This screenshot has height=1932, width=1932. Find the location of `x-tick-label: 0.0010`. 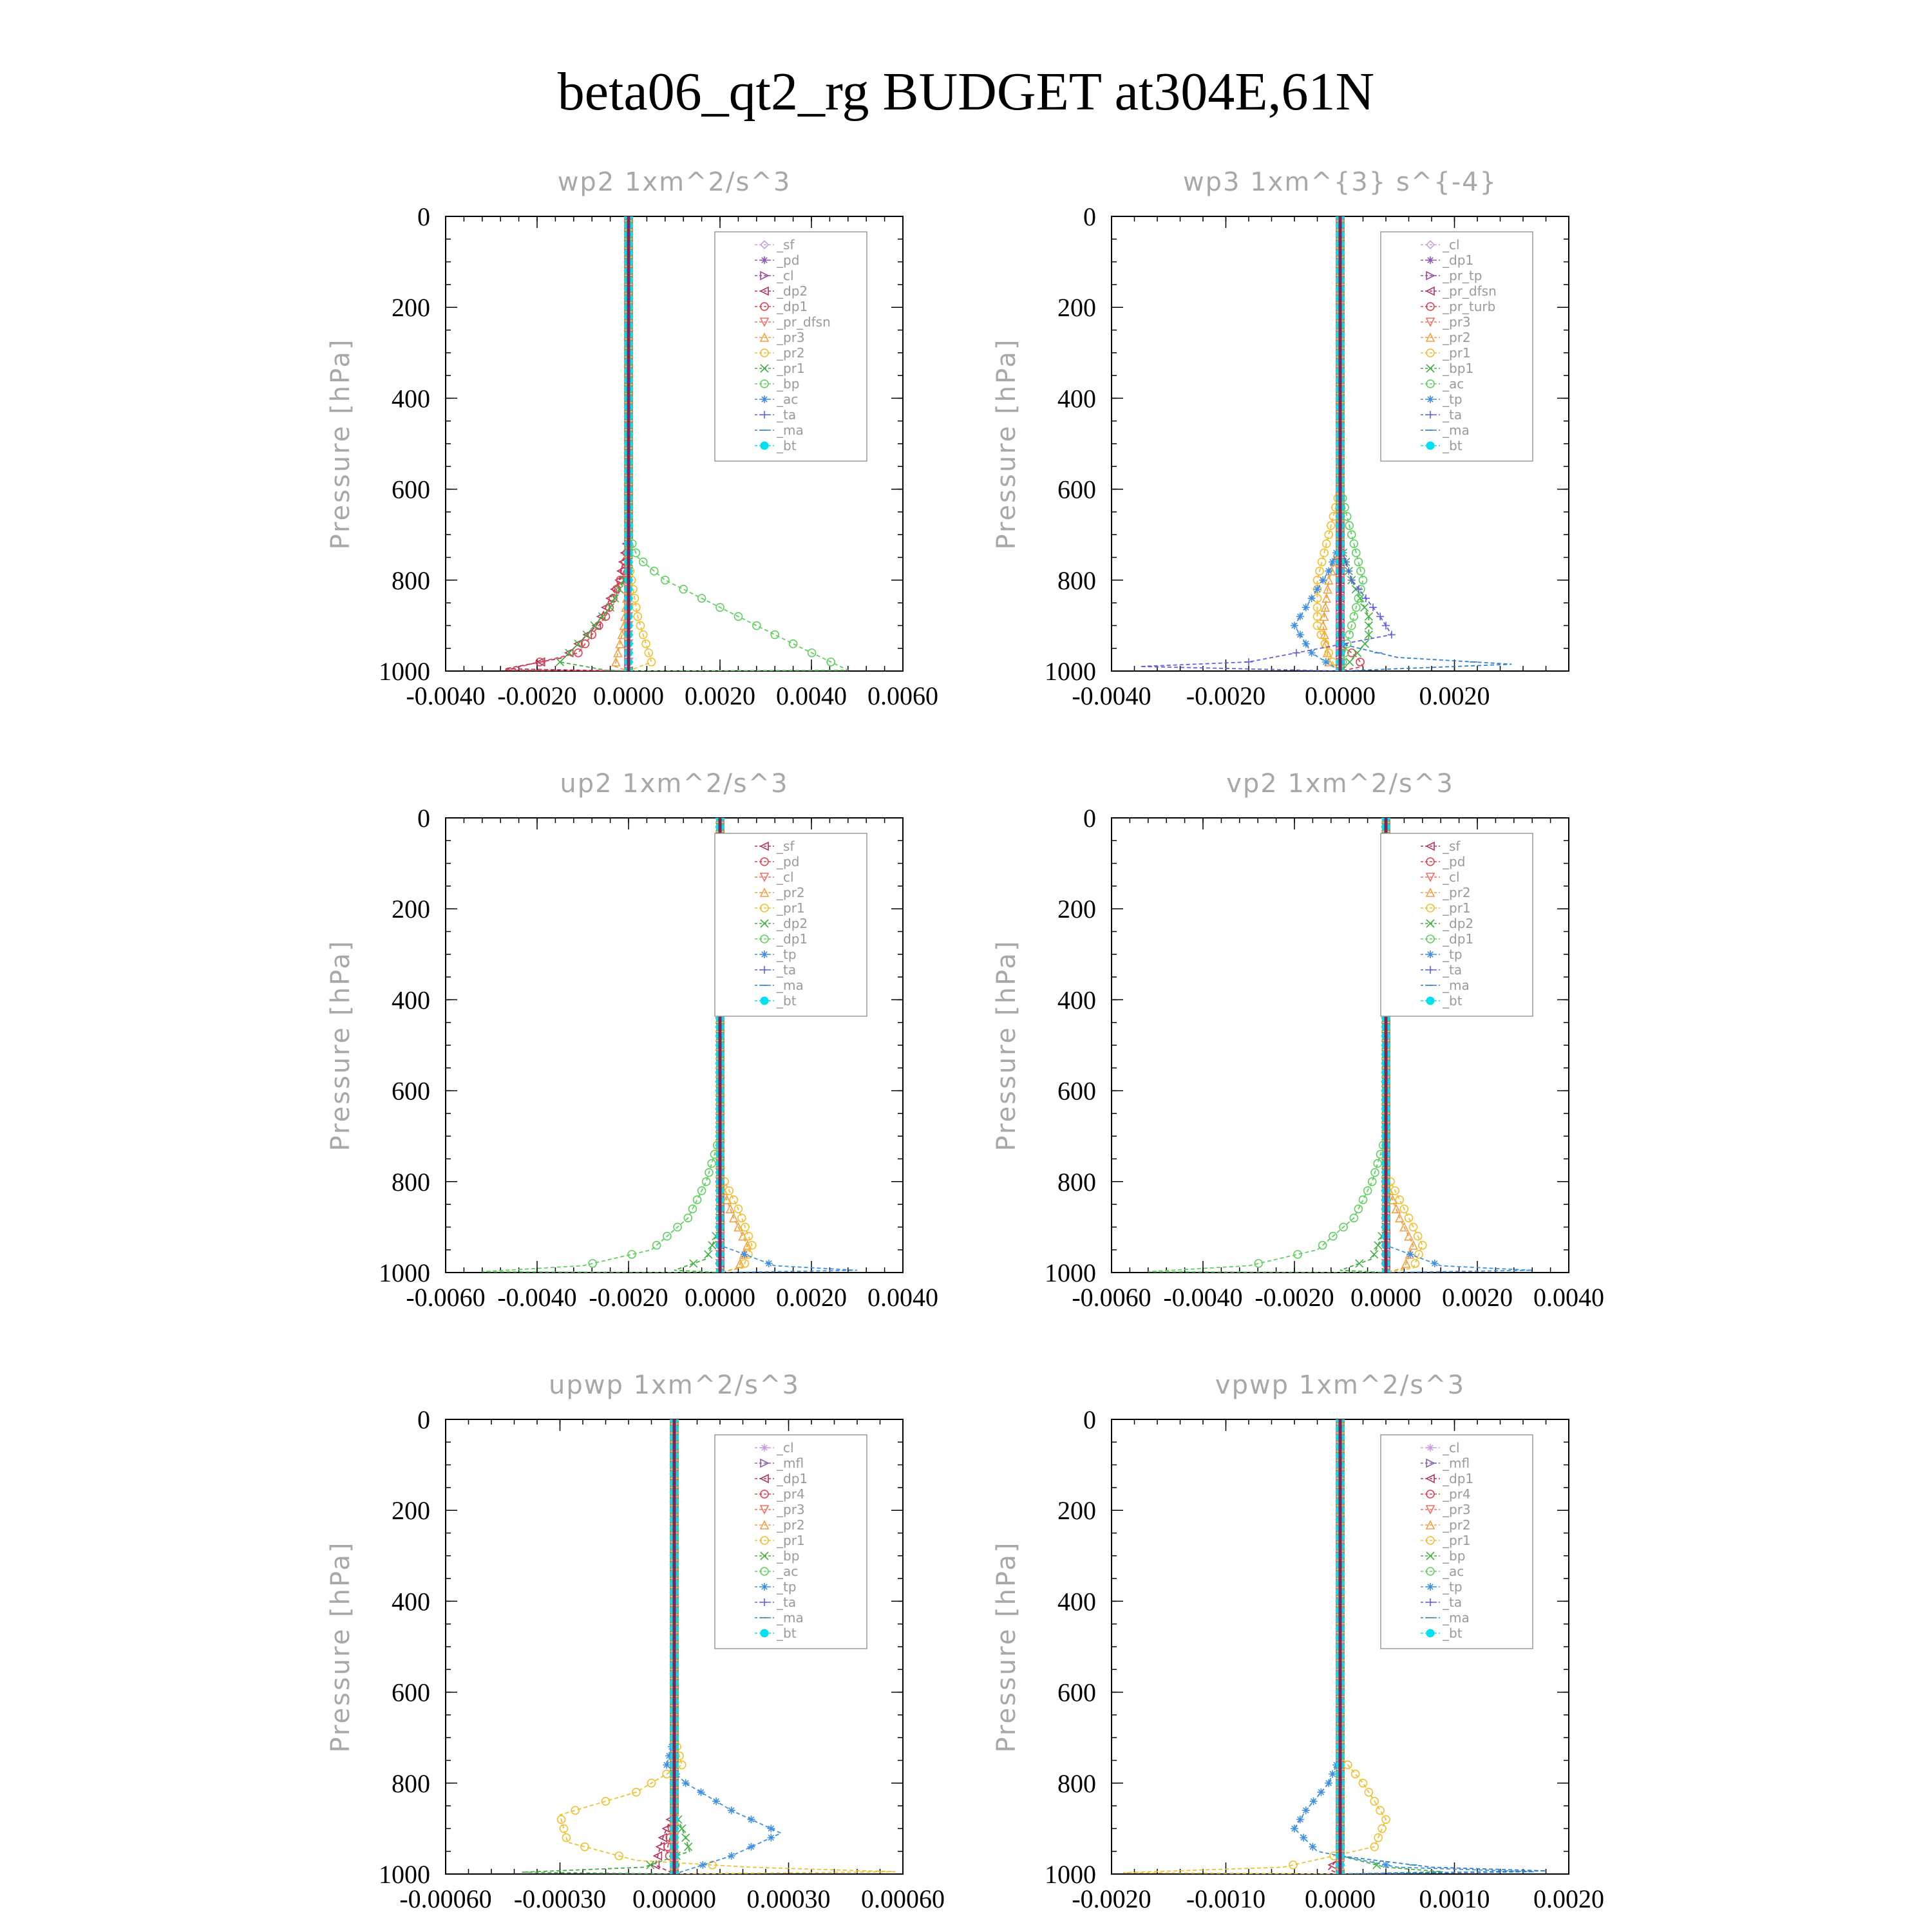

x-tick-label: 0.0010 is located at coordinates (1454, 1898).